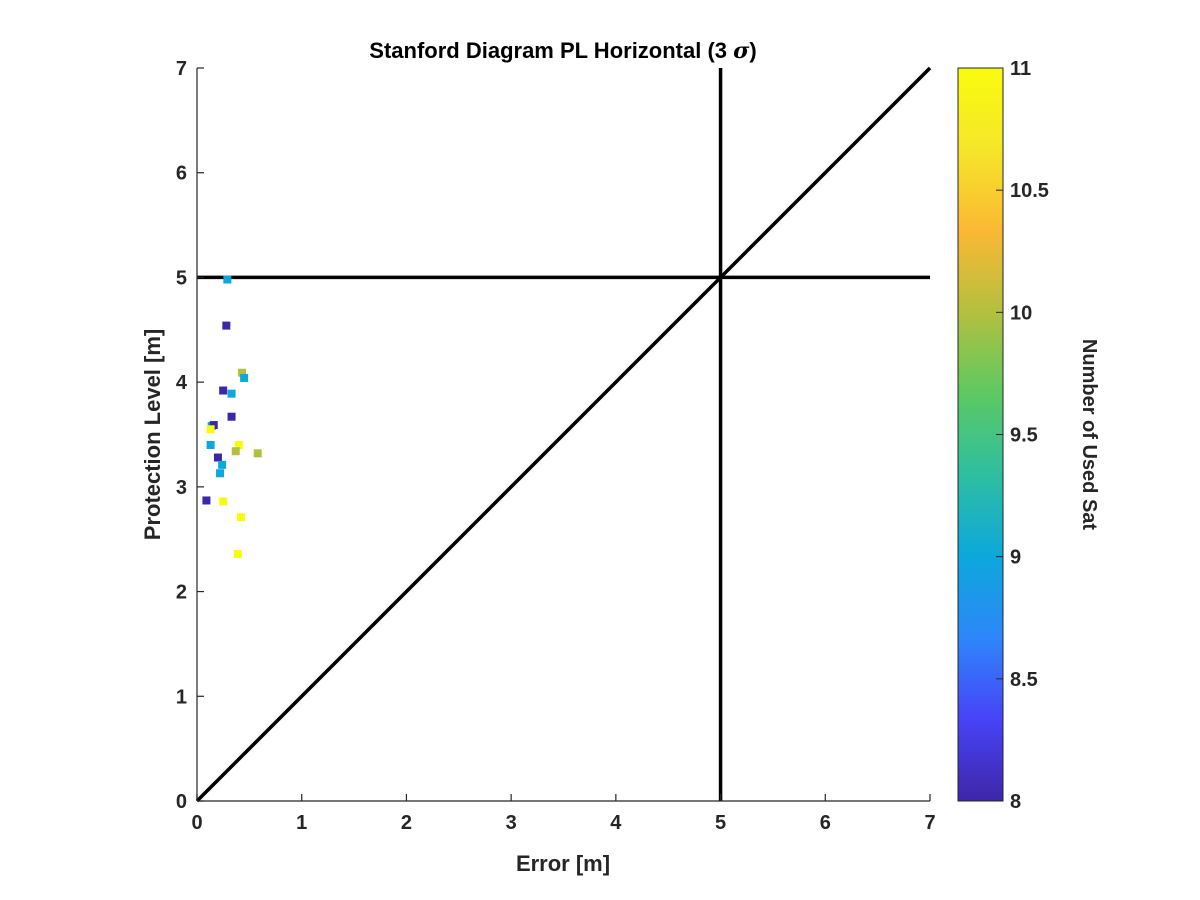  I want to click on data-points, so click(232, 416).